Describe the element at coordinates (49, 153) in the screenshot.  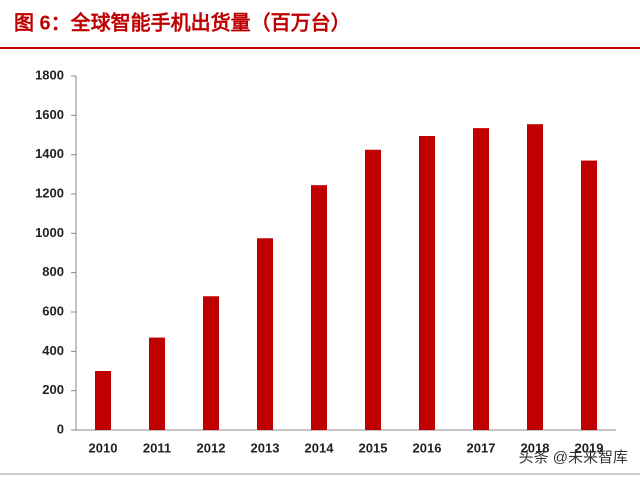
I see `y-tick-label: 1400` at that location.